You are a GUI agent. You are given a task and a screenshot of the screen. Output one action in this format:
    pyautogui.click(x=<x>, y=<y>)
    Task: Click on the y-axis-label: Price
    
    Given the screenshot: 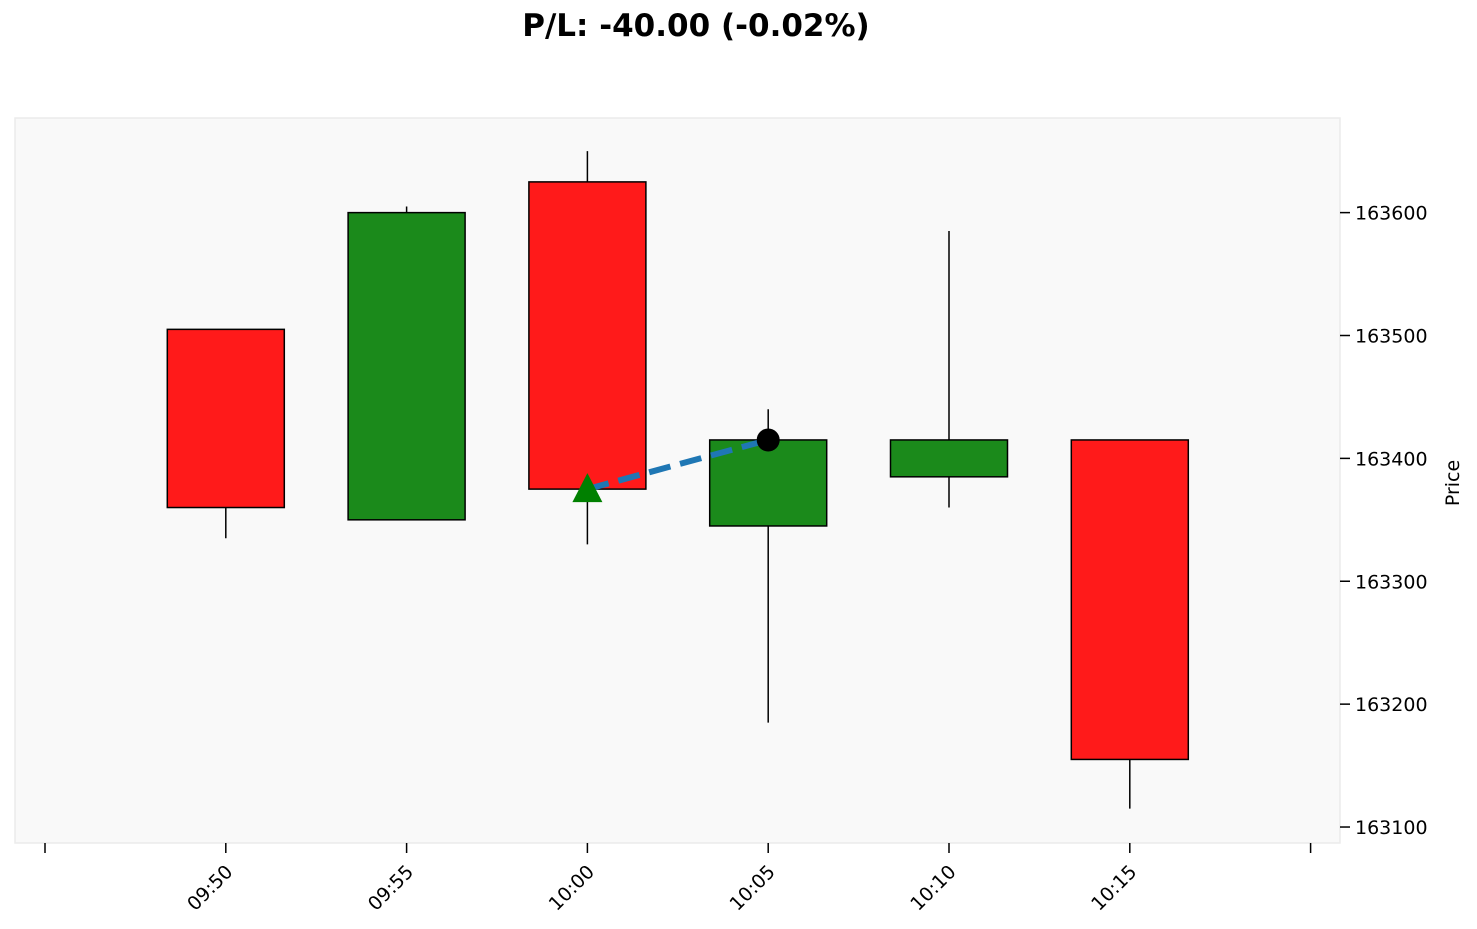 What is the action you would take?
    pyautogui.click(x=1453, y=483)
    